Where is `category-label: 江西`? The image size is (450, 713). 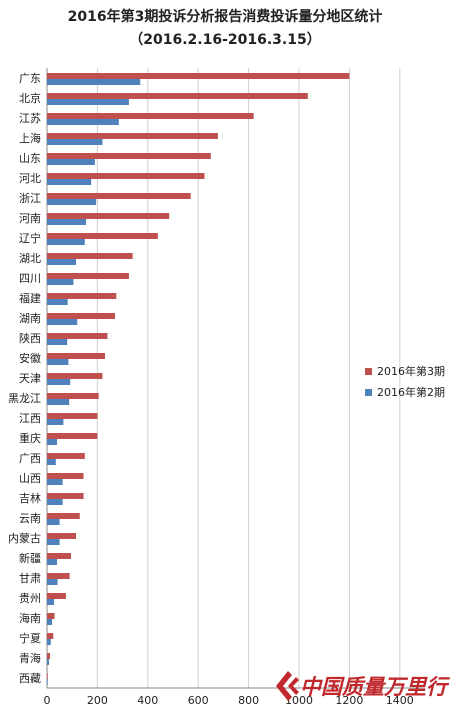
category-label: 江西 is located at coordinates (30, 418).